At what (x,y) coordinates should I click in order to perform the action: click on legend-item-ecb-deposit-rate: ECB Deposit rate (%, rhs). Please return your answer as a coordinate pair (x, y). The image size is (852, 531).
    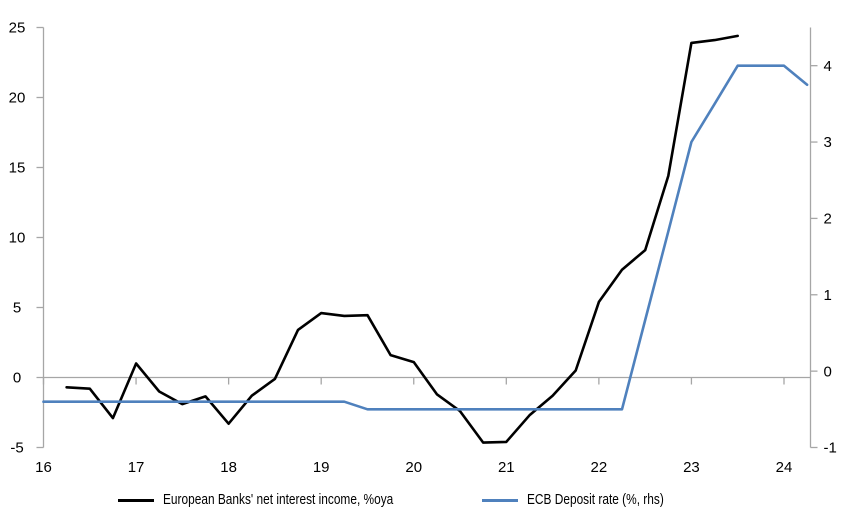
    Looking at the image, I should click on (587, 500).